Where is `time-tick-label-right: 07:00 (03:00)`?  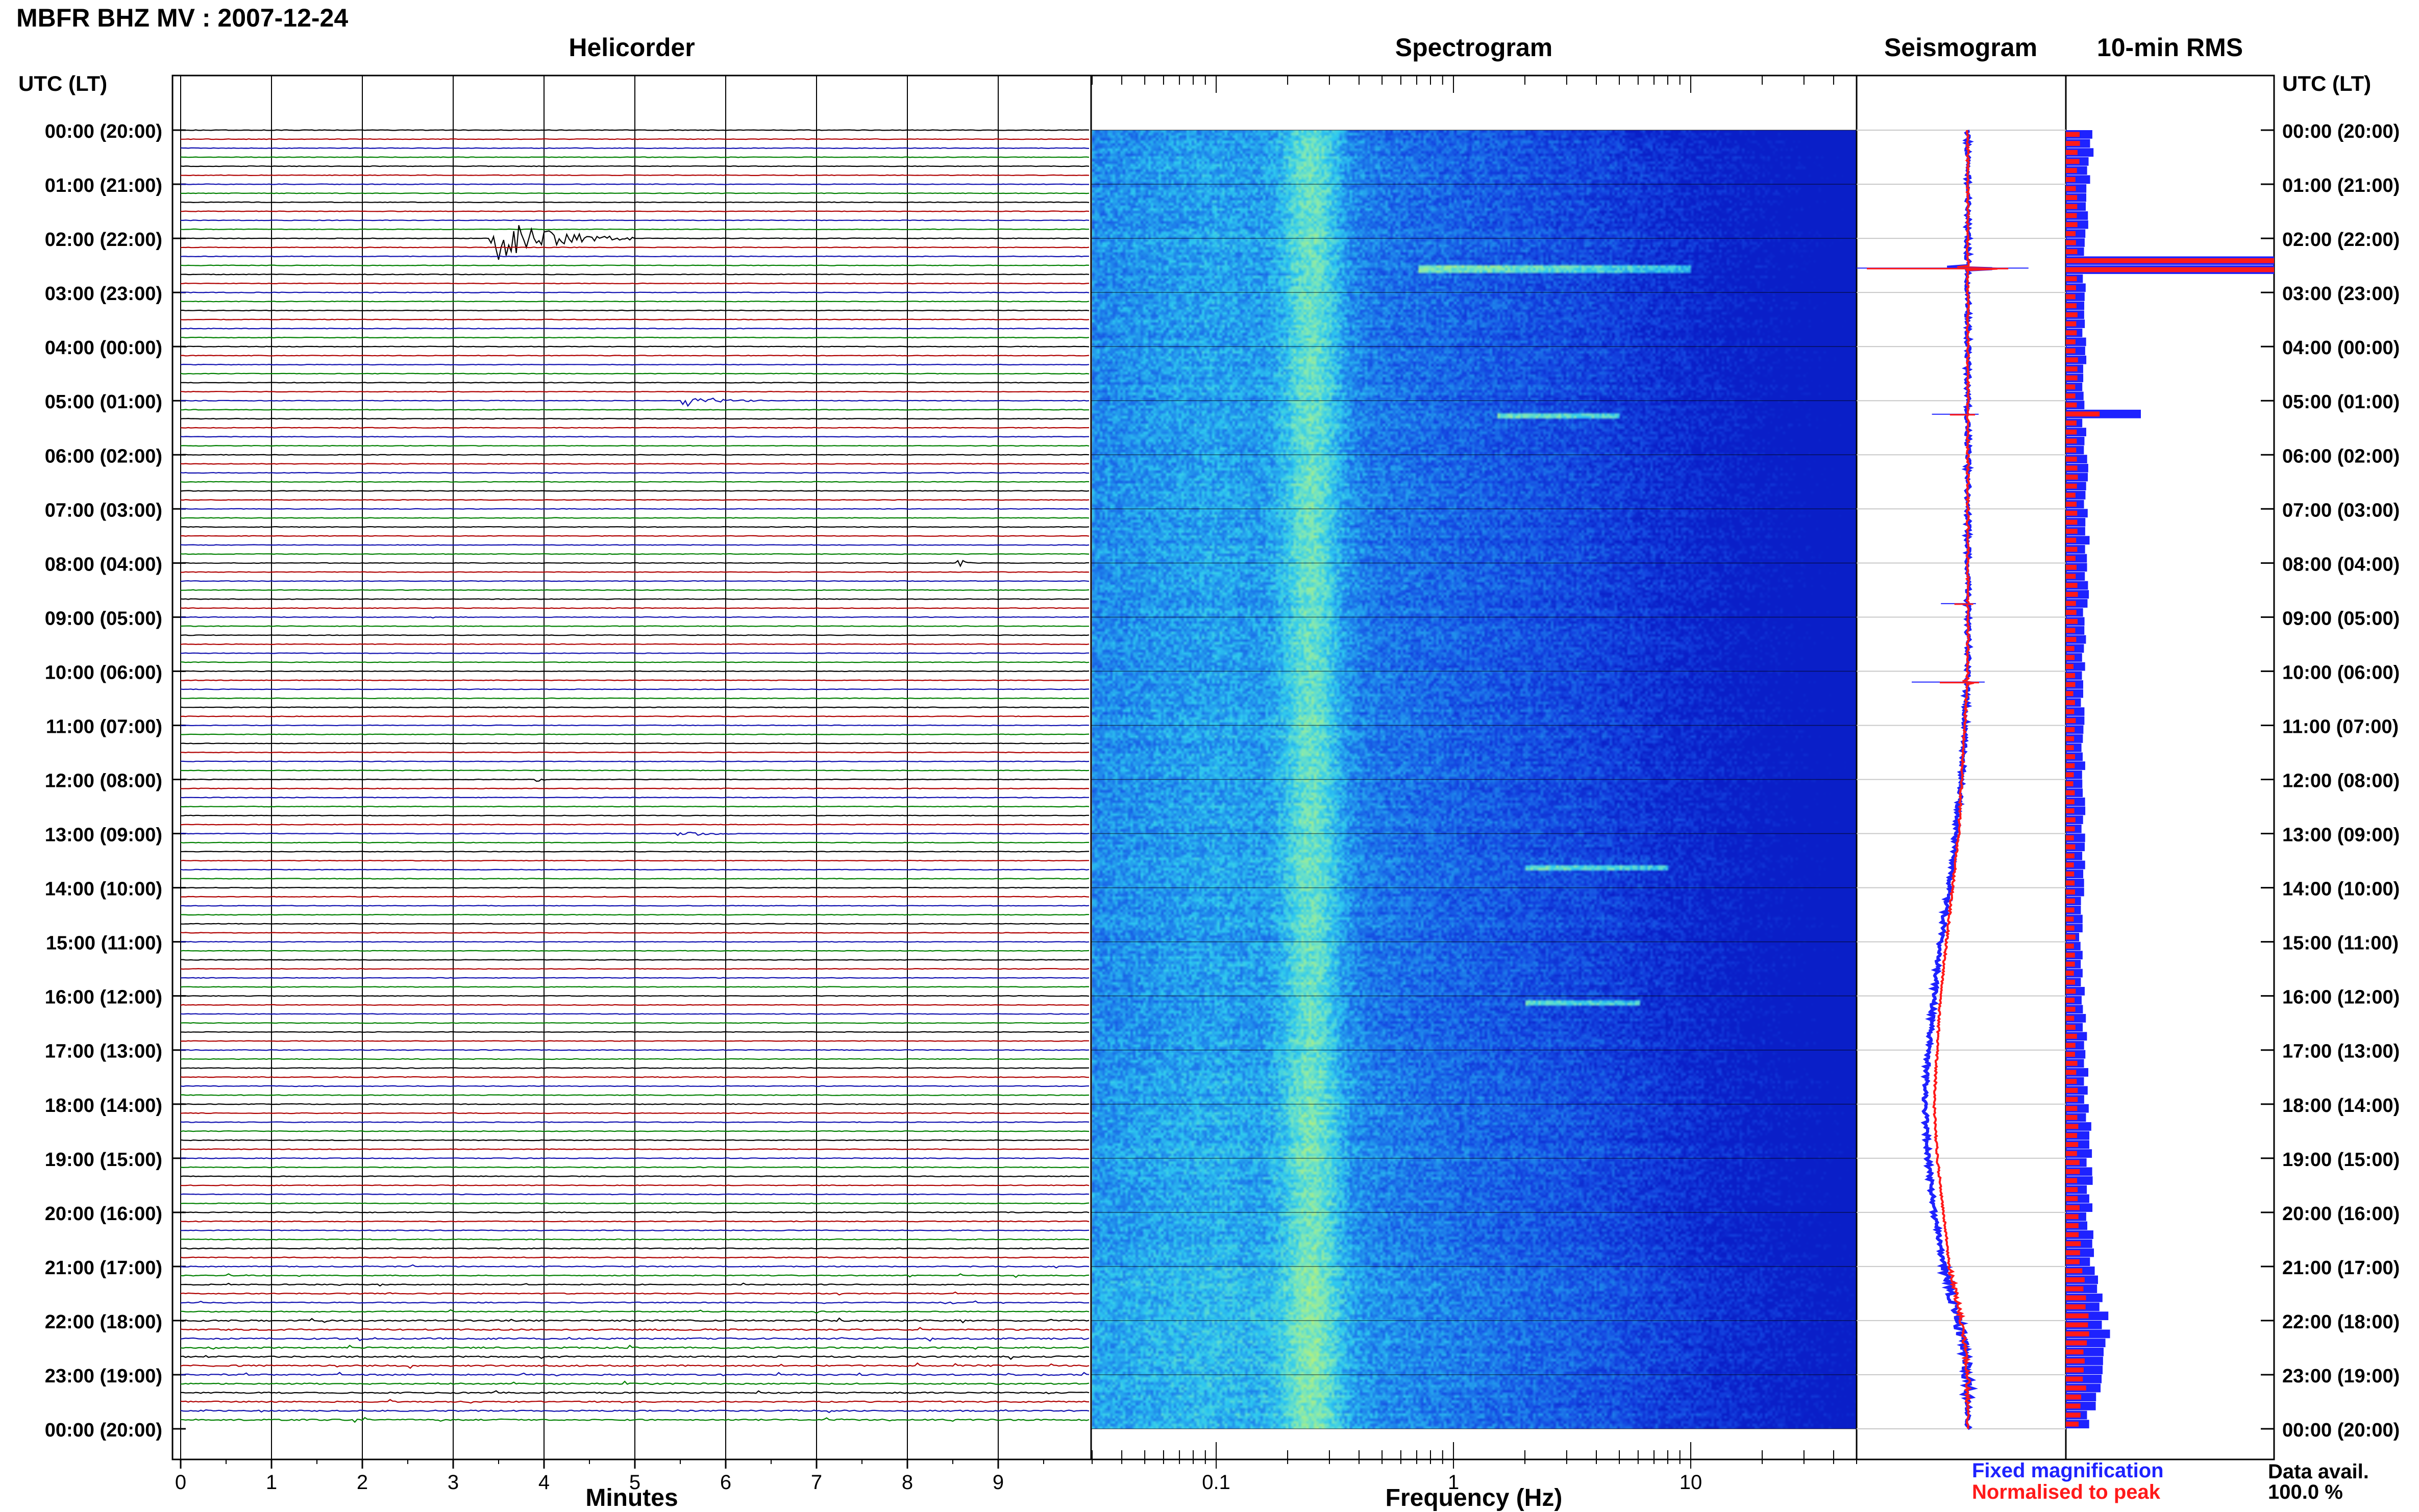
time-tick-label-right: 07:00 (03:00) is located at coordinates (2341, 510).